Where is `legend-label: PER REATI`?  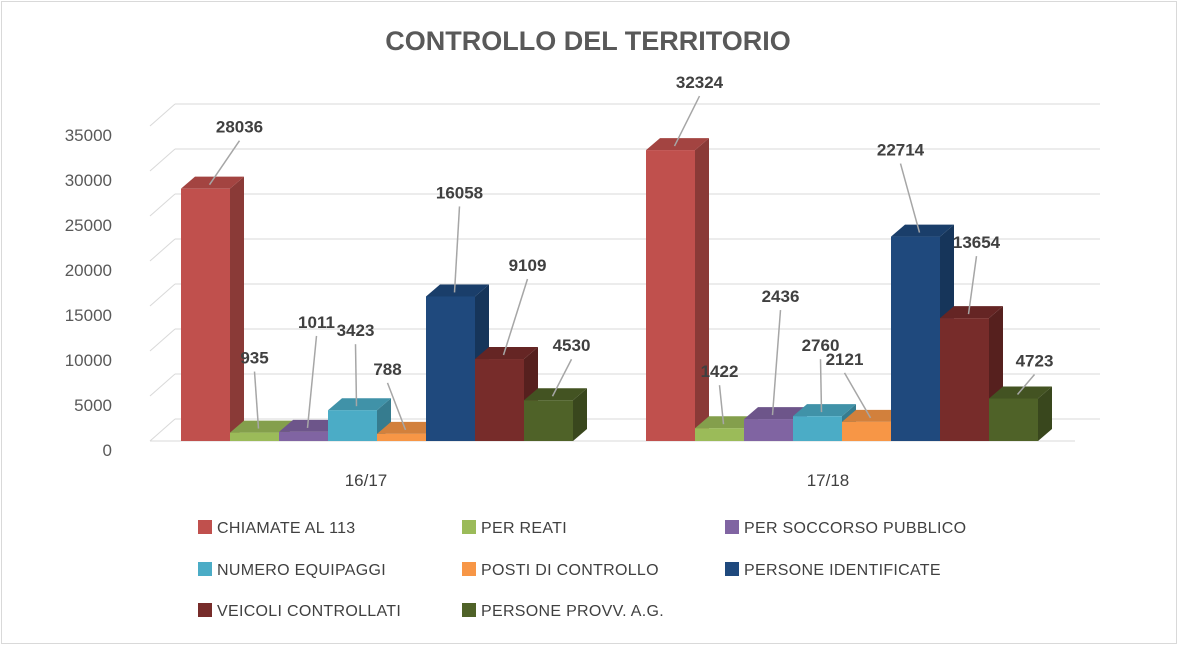
legend-label: PER REATI is located at coordinates (524, 528).